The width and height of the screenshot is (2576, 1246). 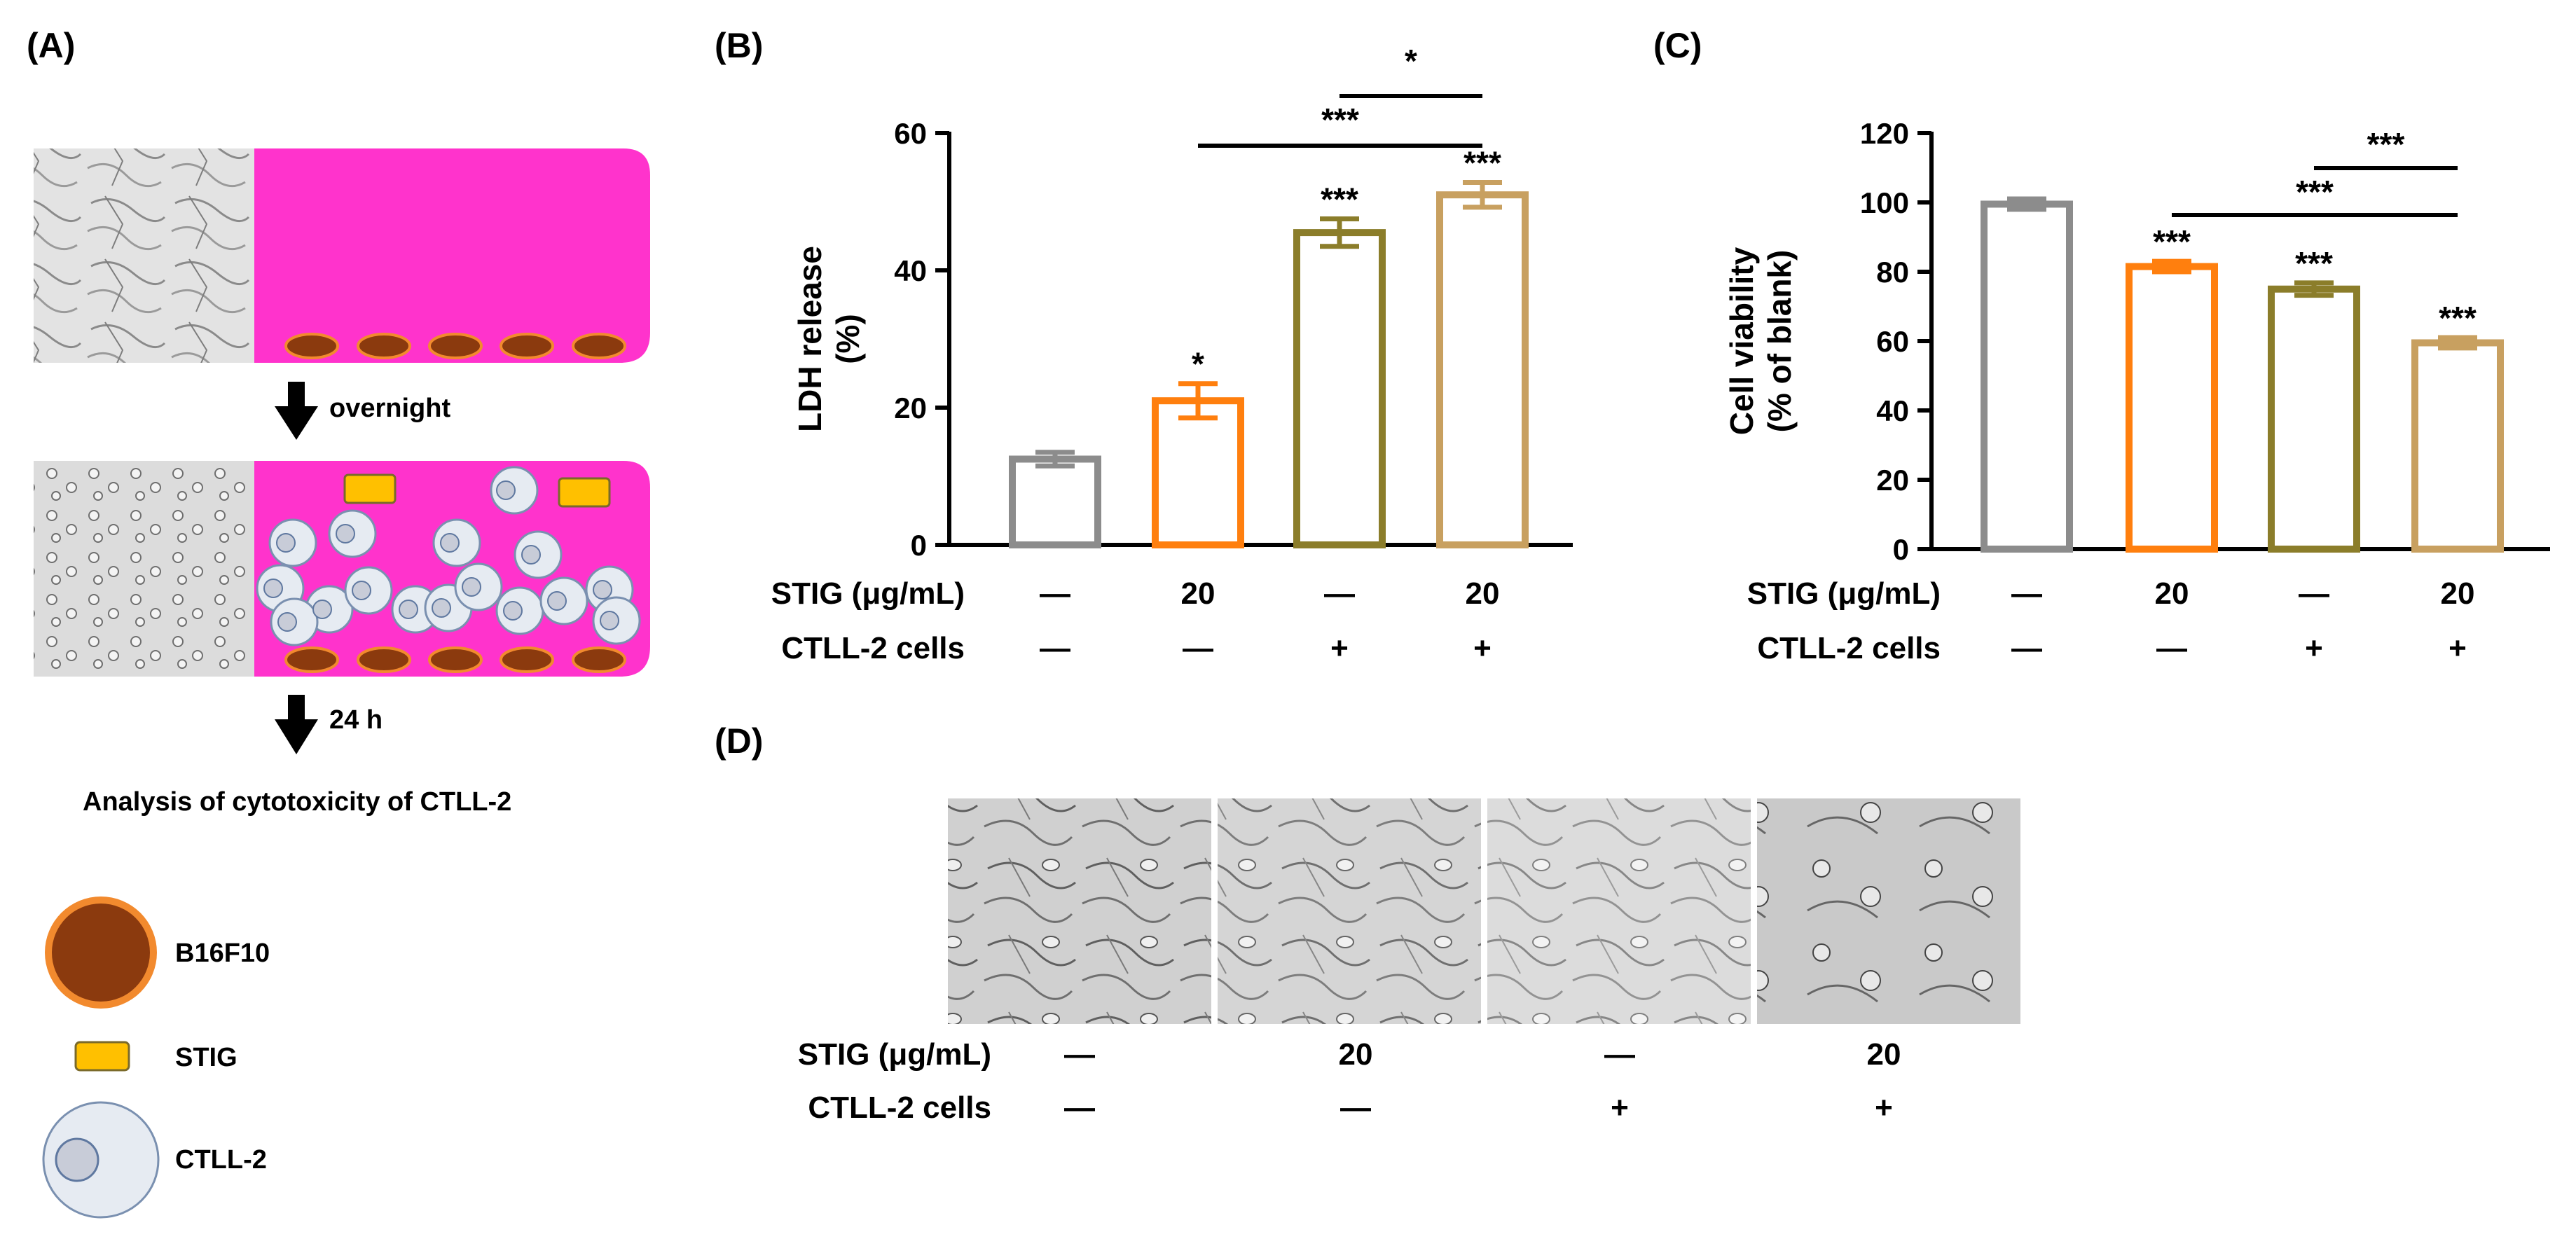 What do you see at coordinates (810, 339) in the screenshot?
I see `y-axis-label-line: LDH release` at bounding box center [810, 339].